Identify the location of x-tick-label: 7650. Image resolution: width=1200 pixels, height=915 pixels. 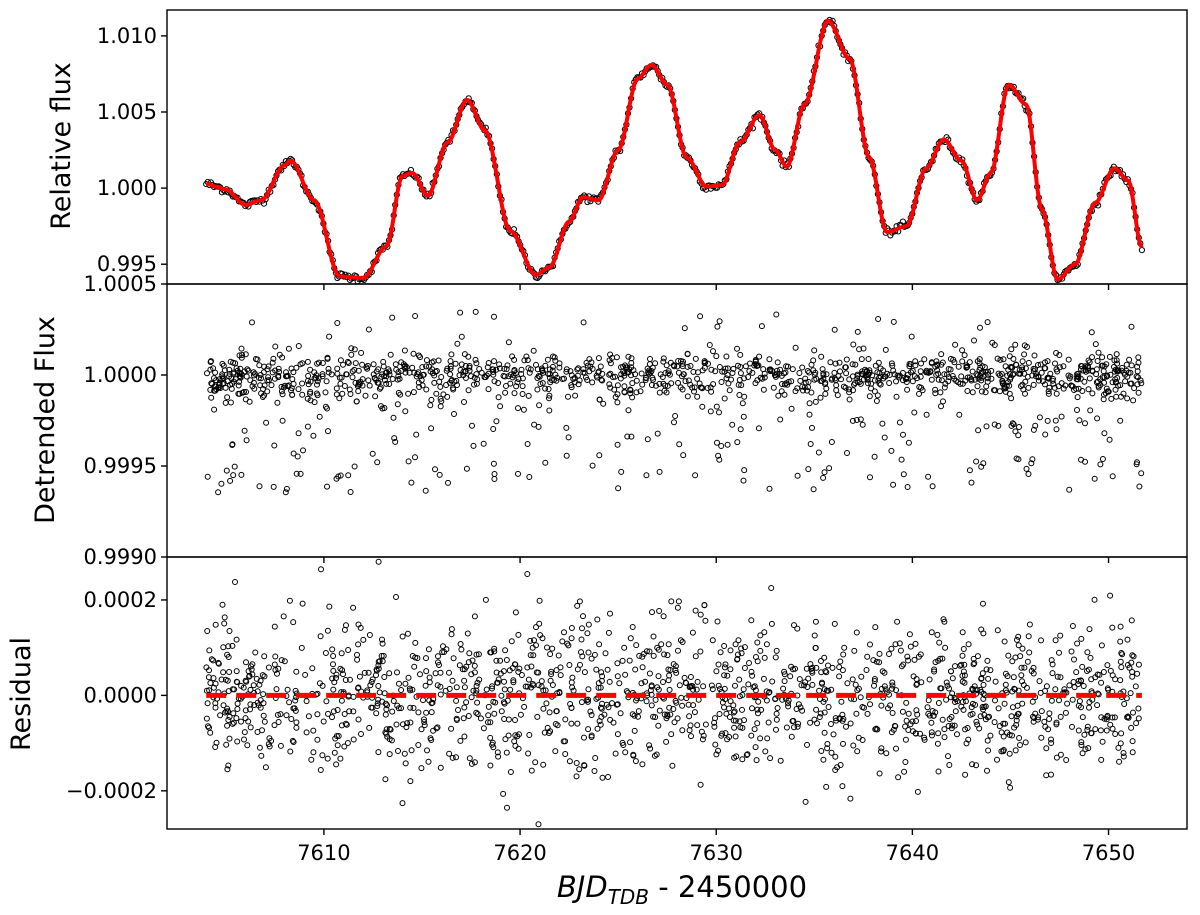
(1108, 853).